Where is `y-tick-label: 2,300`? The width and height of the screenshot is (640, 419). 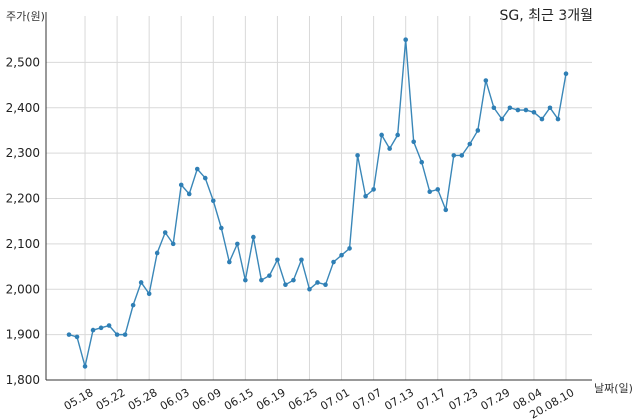 y-tick-label: 2,300 is located at coordinates (23, 153).